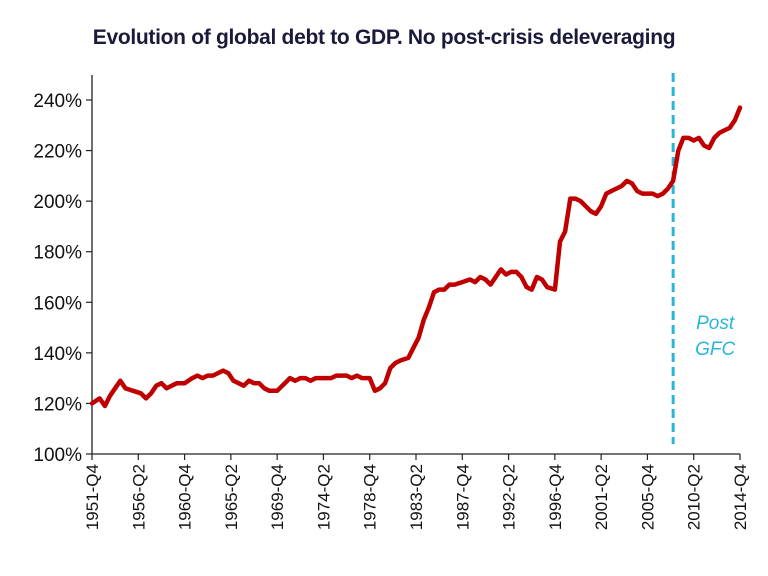 Image resolution: width=768 pixels, height=576 pixels. What do you see at coordinates (57, 202) in the screenshot?
I see `y-tick-label: 200%` at bounding box center [57, 202].